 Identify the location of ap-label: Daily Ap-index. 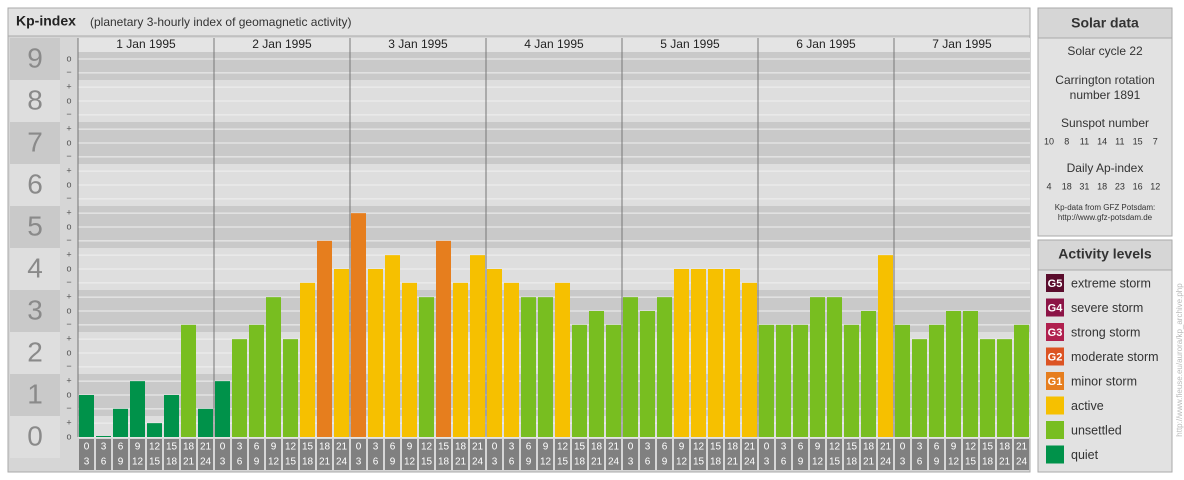
(1105, 168).